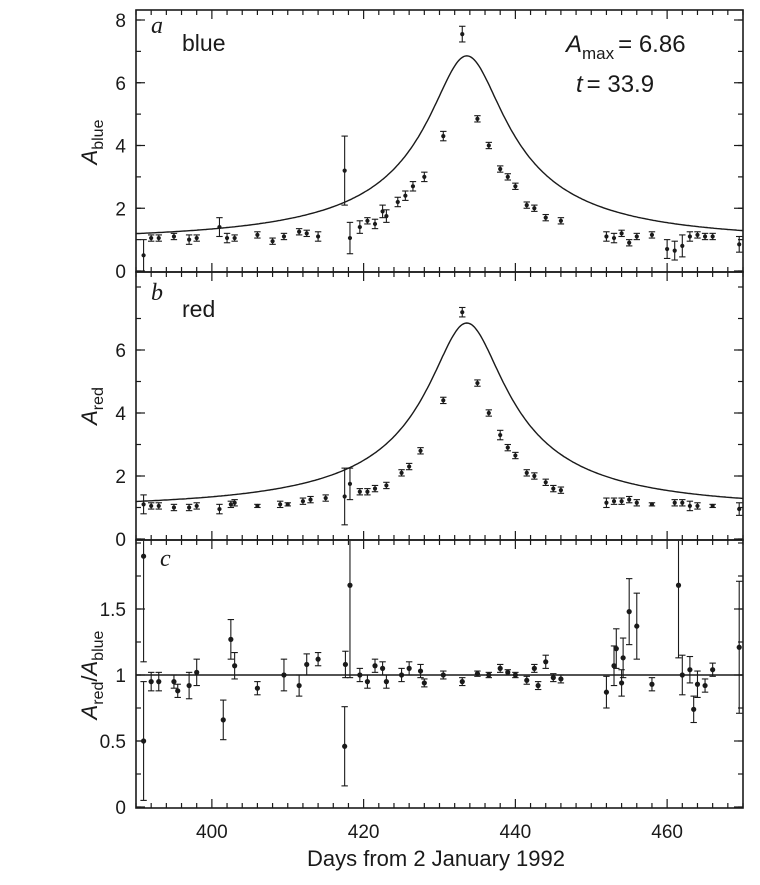  What do you see at coordinates (157, 293) in the screenshot?
I see `panel-b-letter: b` at bounding box center [157, 293].